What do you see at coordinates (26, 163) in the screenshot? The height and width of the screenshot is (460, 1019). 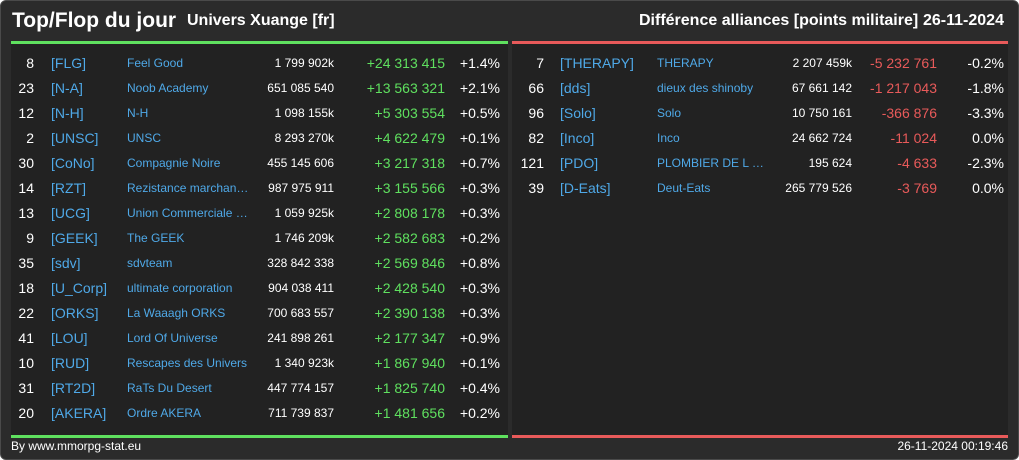 I see `rank-cell: 30` at bounding box center [26, 163].